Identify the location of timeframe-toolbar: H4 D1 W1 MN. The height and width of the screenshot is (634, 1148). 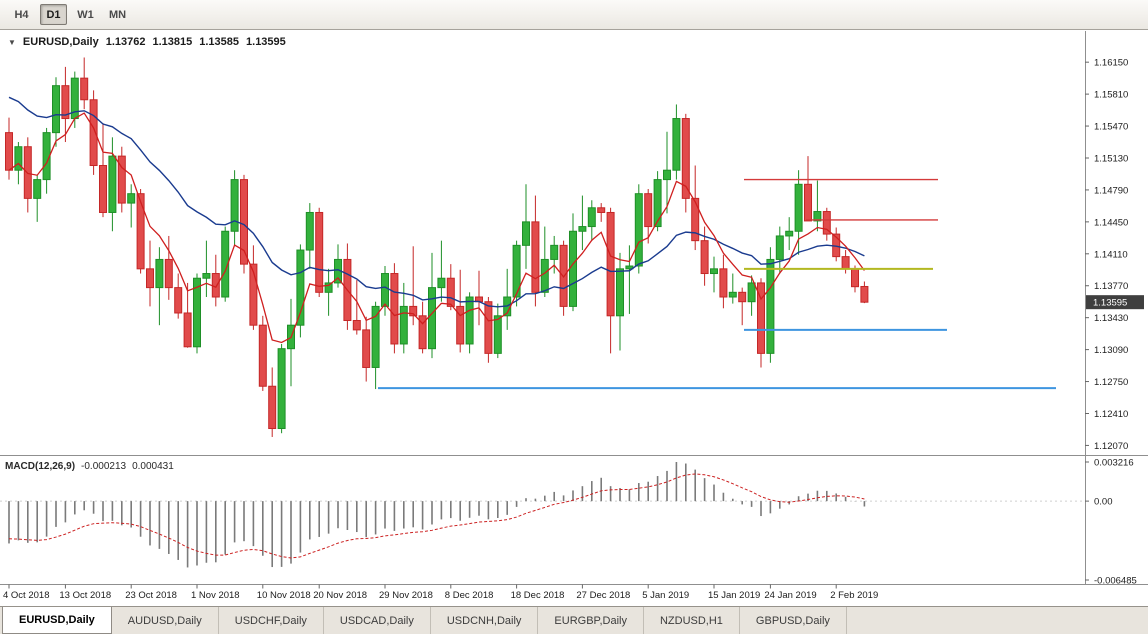
(574, 15).